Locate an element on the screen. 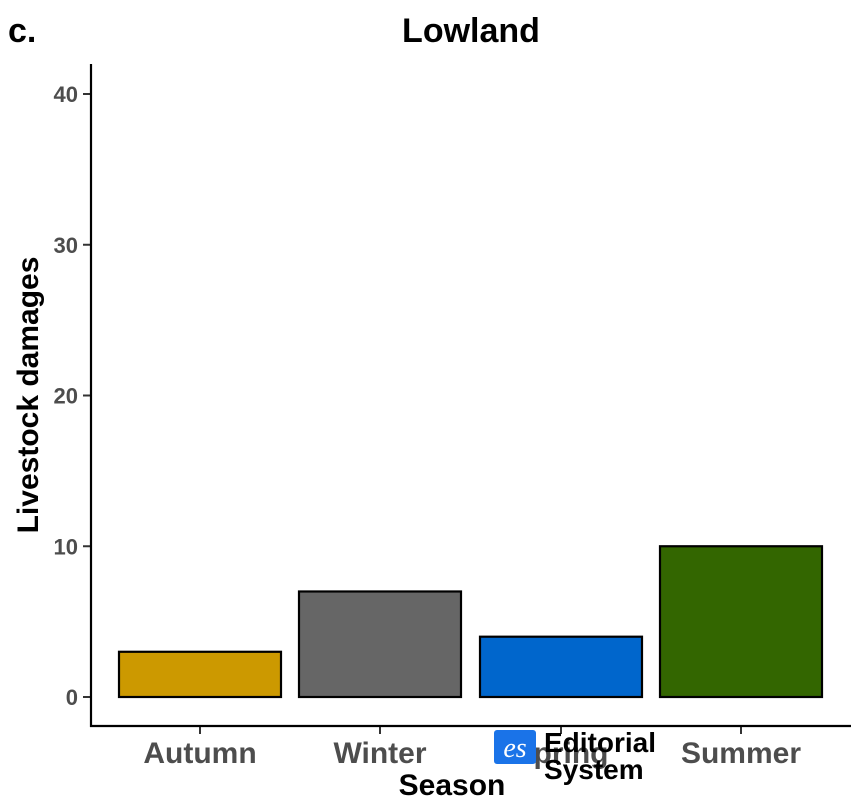 The image size is (851, 808). watermark-line2: System is located at coordinates (594, 769).